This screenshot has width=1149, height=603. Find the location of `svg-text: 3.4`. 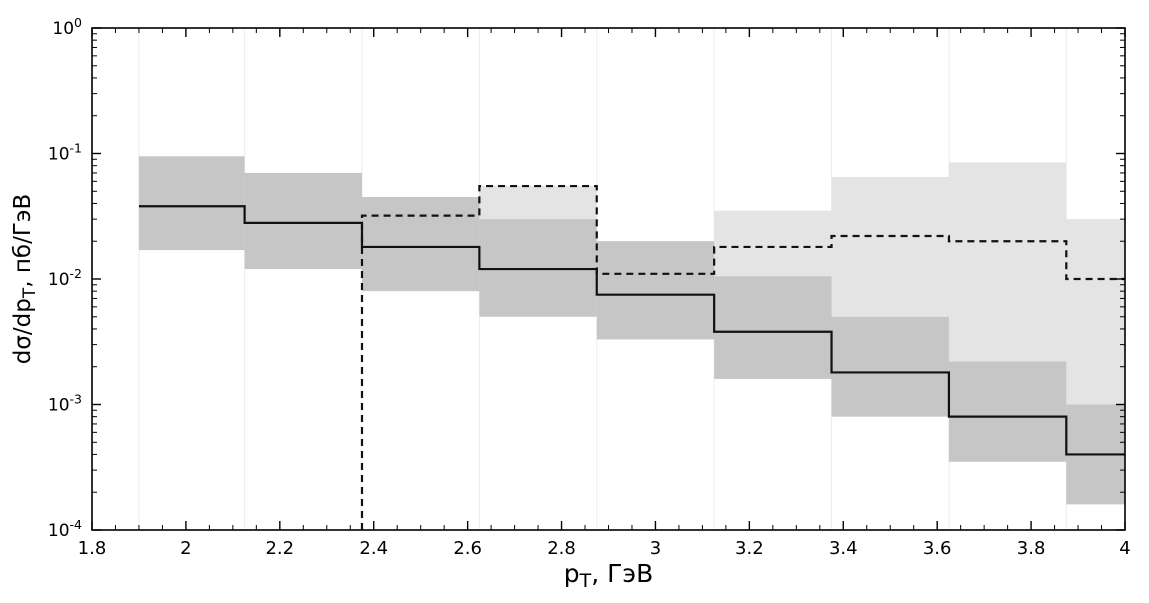

svg-text: 3.4 is located at coordinates (843, 548).